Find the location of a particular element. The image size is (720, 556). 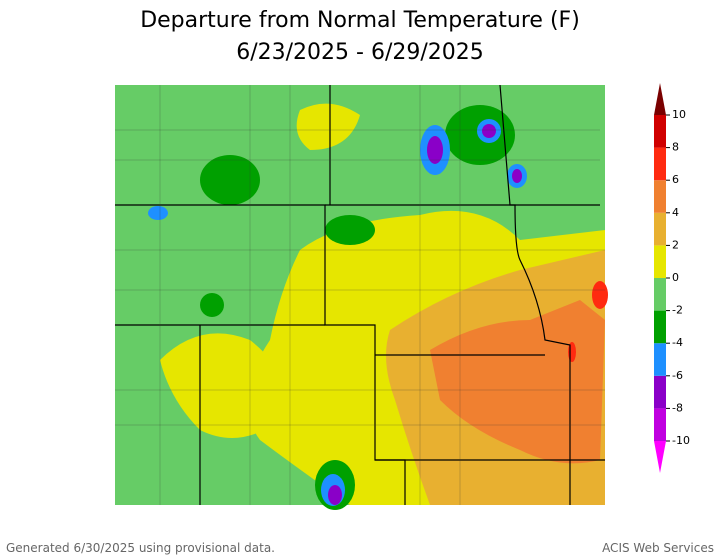

colorbar-label: 8 is located at coordinates (675, 147).